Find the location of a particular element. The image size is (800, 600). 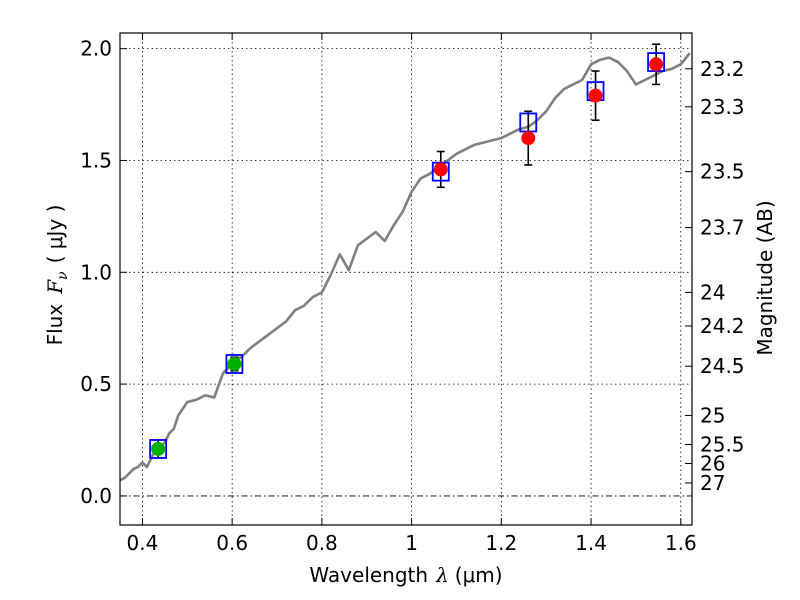

magnitude-tick-label: 27 is located at coordinates (712, 483).